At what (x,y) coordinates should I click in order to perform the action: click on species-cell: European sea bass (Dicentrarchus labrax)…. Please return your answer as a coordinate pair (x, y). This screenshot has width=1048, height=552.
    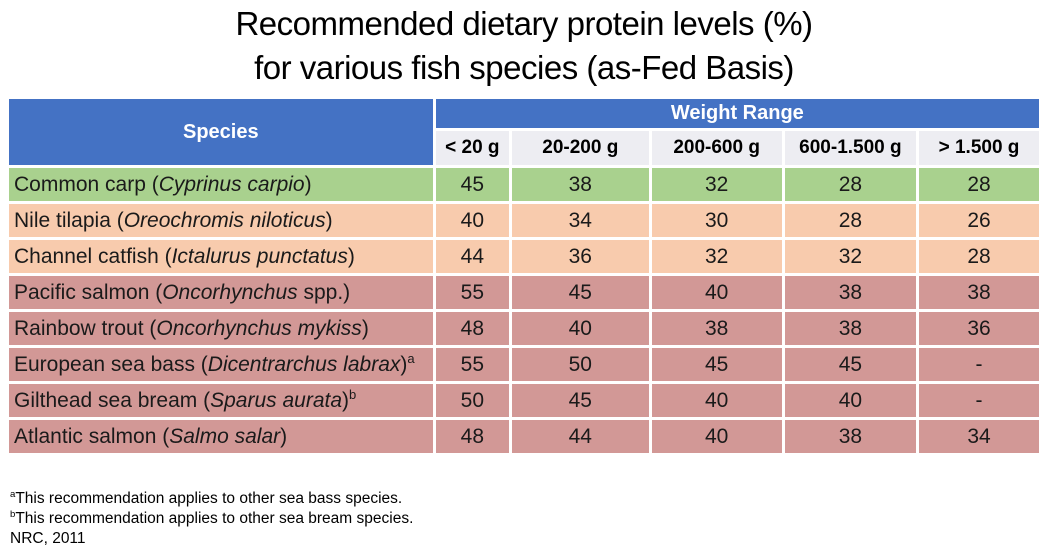
    Looking at the image, I should click on (221, 364).